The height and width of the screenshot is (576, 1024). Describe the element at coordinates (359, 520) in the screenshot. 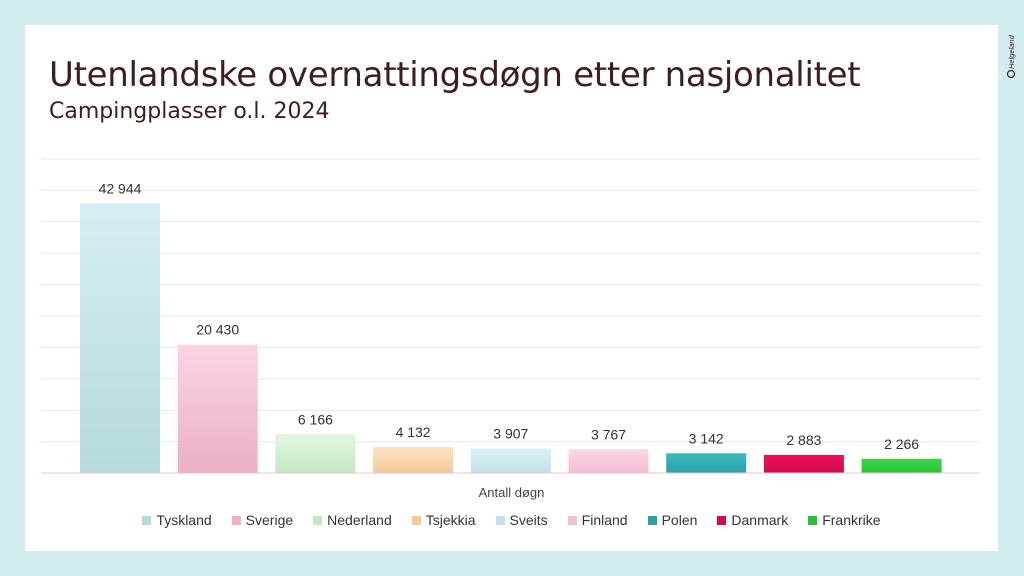

I see `legend-label: Nederland` at that location.